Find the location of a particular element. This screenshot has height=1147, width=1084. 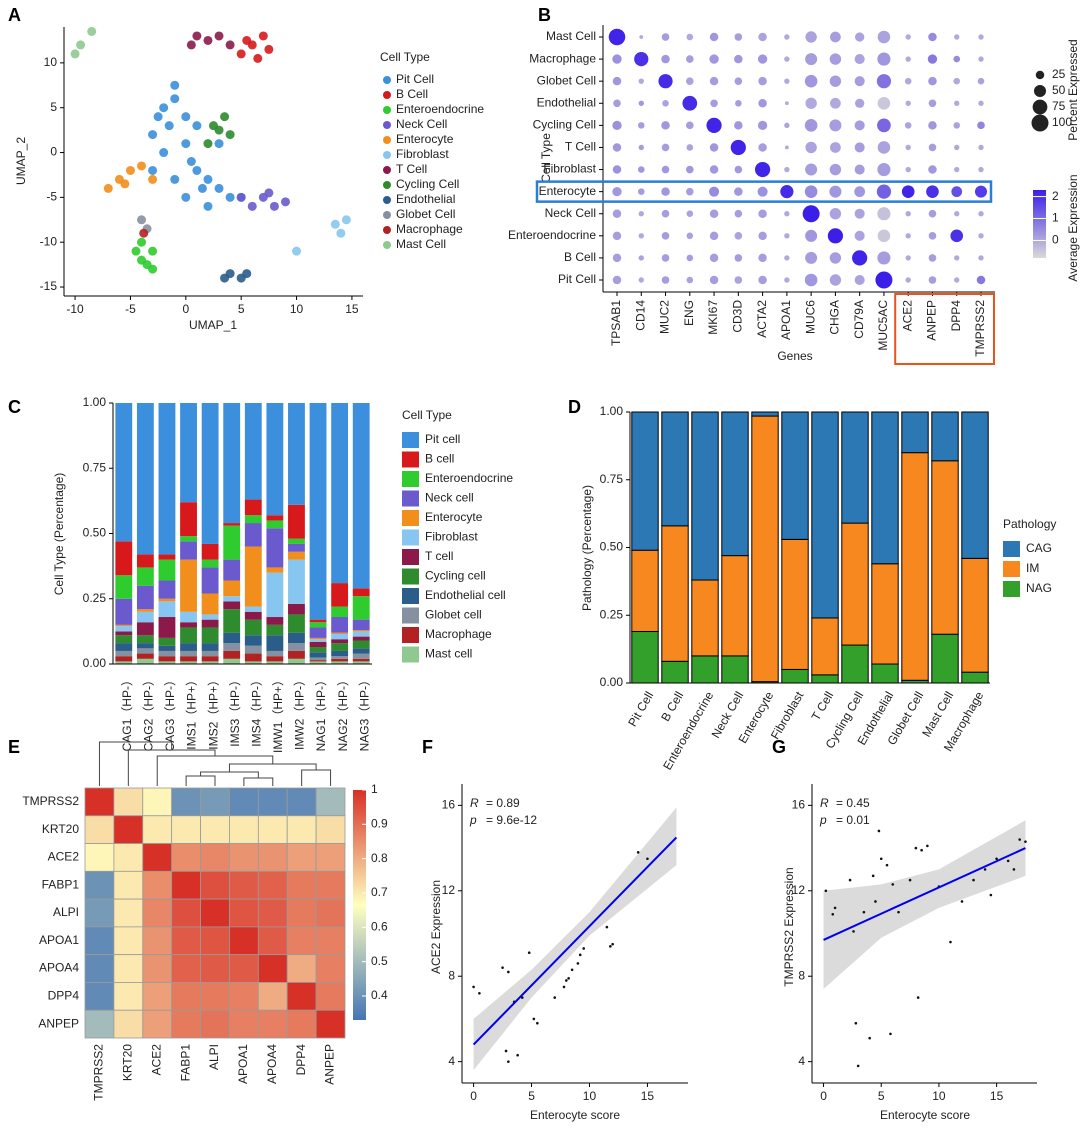

x-tick-label: CD14 is located at coordinates (640, 315).